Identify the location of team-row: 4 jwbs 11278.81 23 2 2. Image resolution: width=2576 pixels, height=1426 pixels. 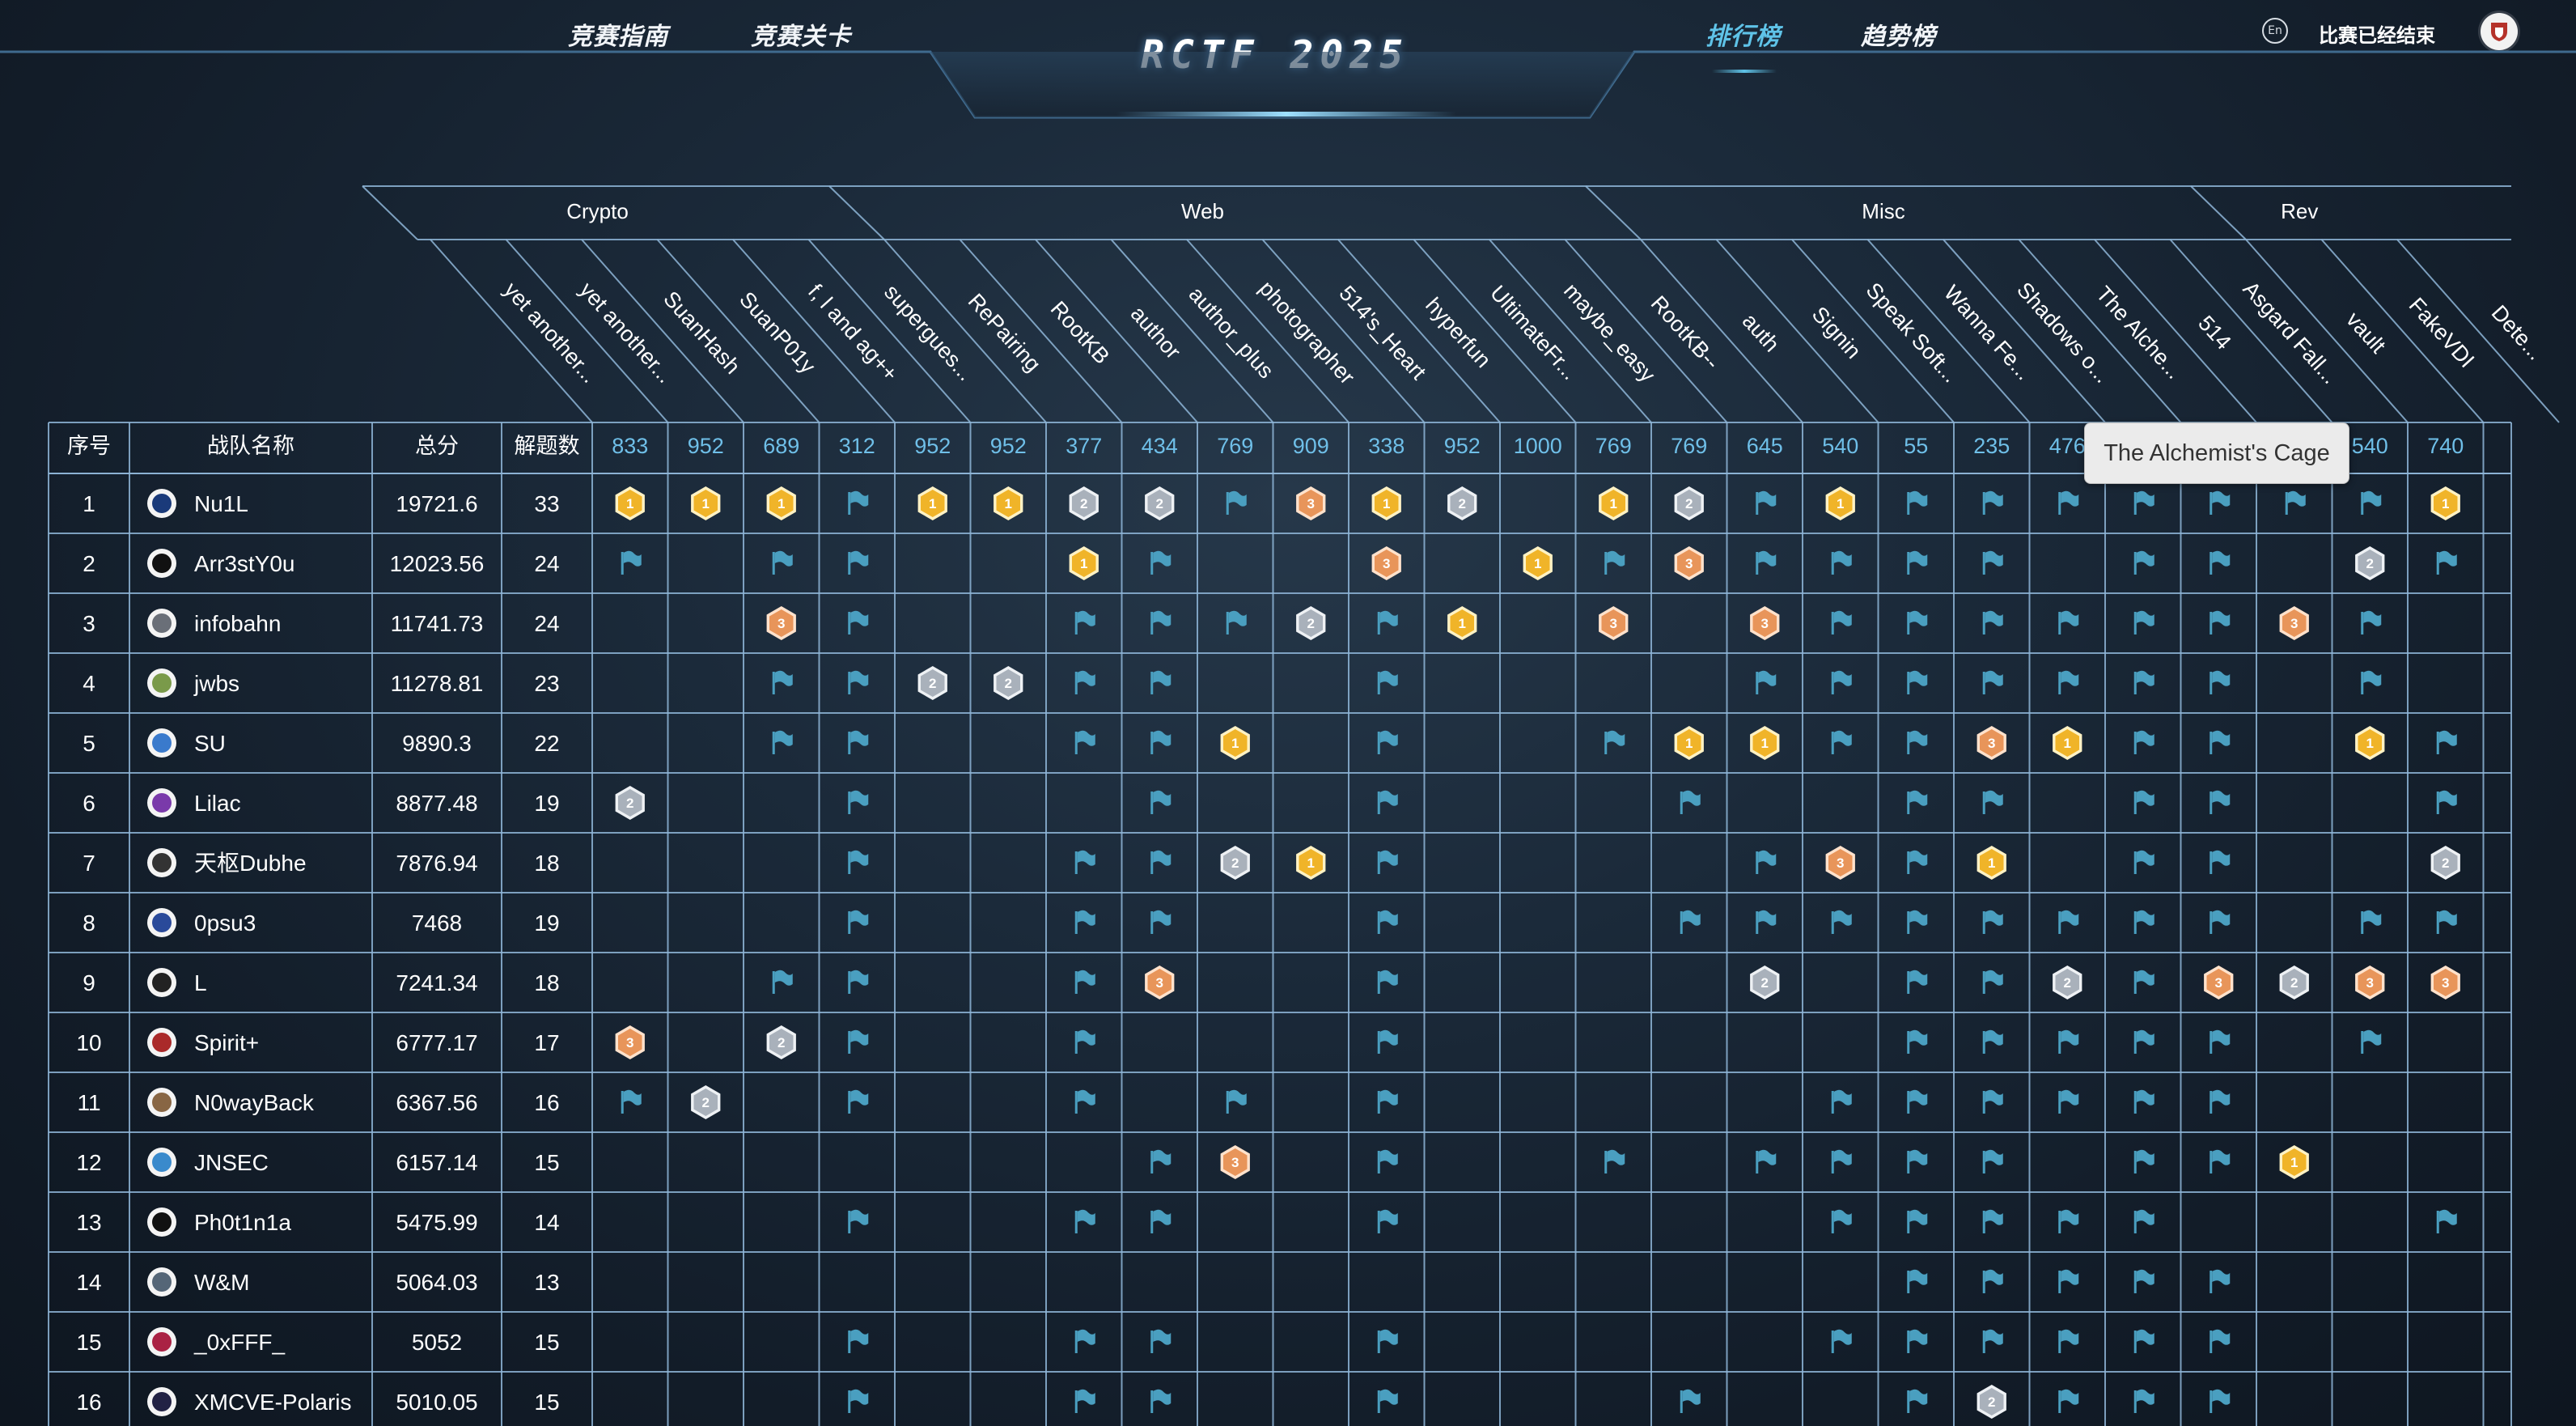
(1232, 683).